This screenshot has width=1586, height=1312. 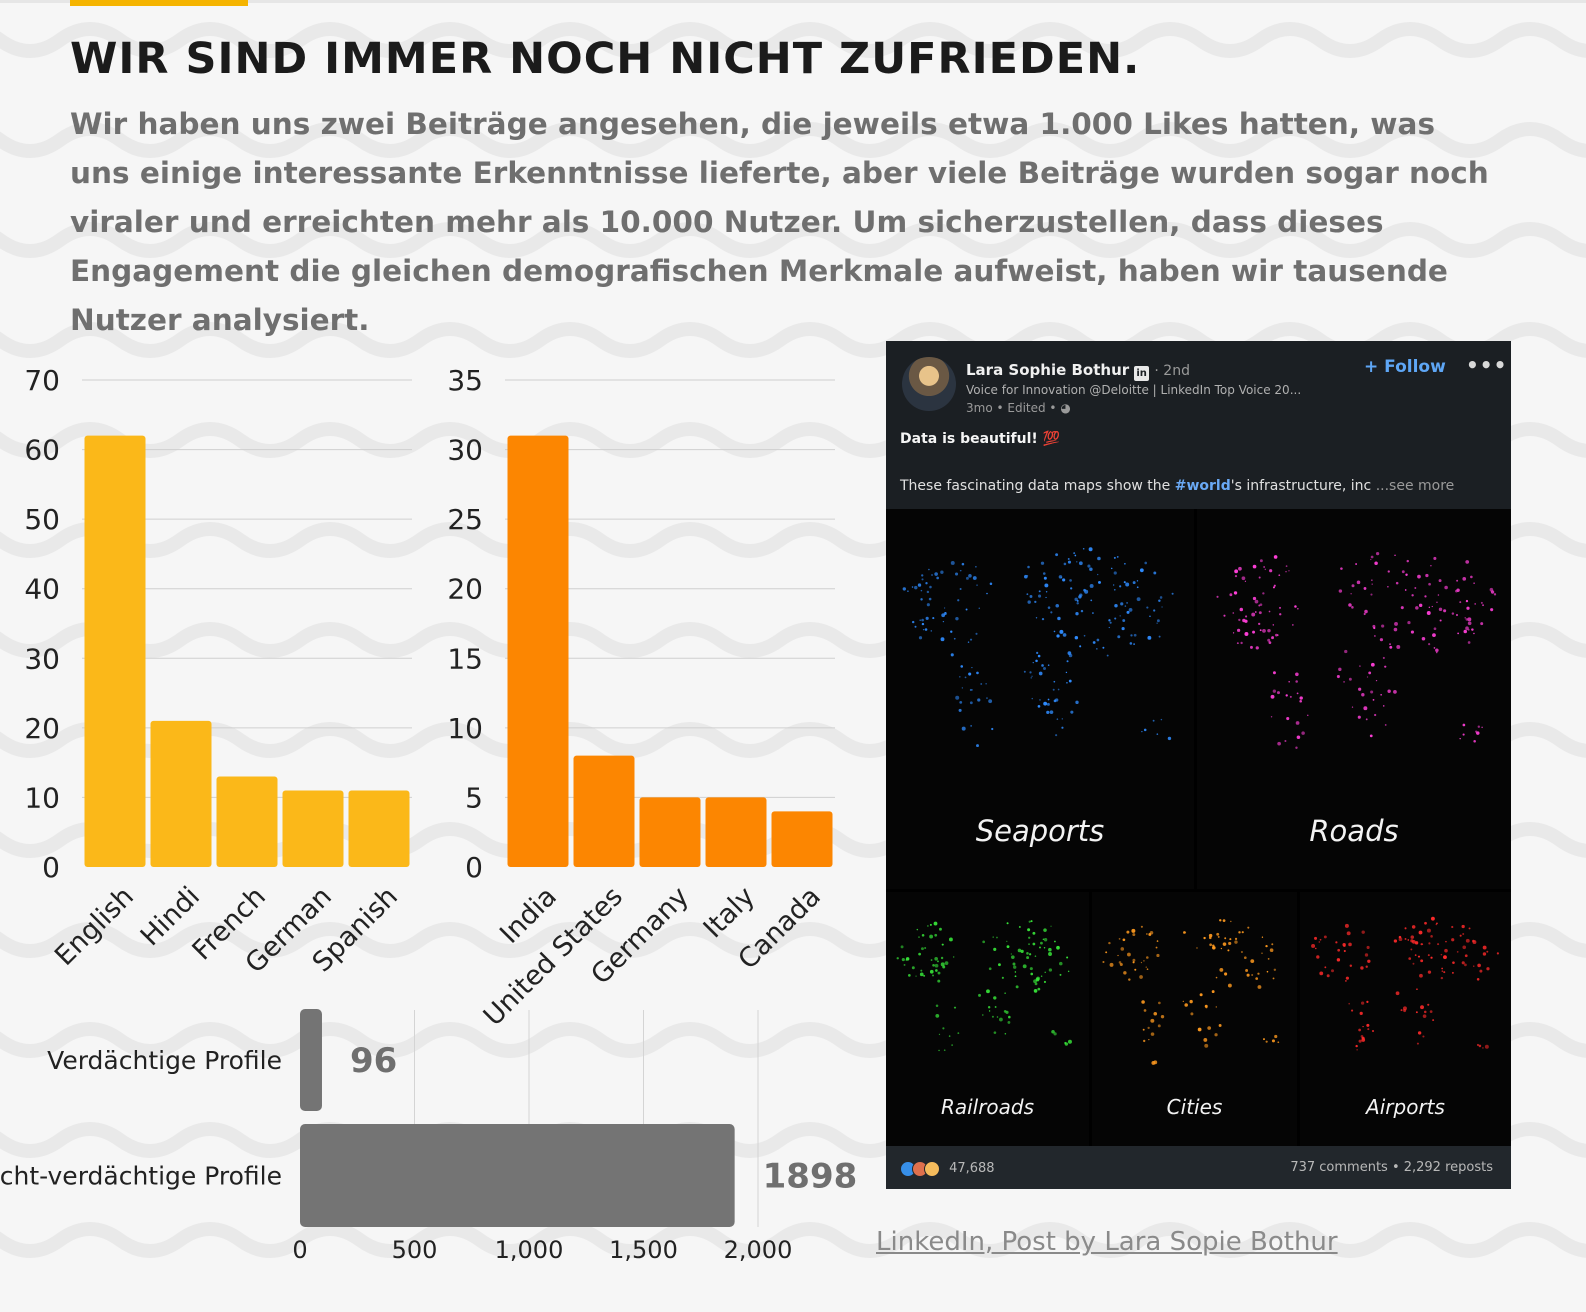 What do you see at coordinates (1391, 1167) in the screenshot?
I see `post-stats: 737 comments • 2,292 reposts` at bounding box center [1391, 1167].